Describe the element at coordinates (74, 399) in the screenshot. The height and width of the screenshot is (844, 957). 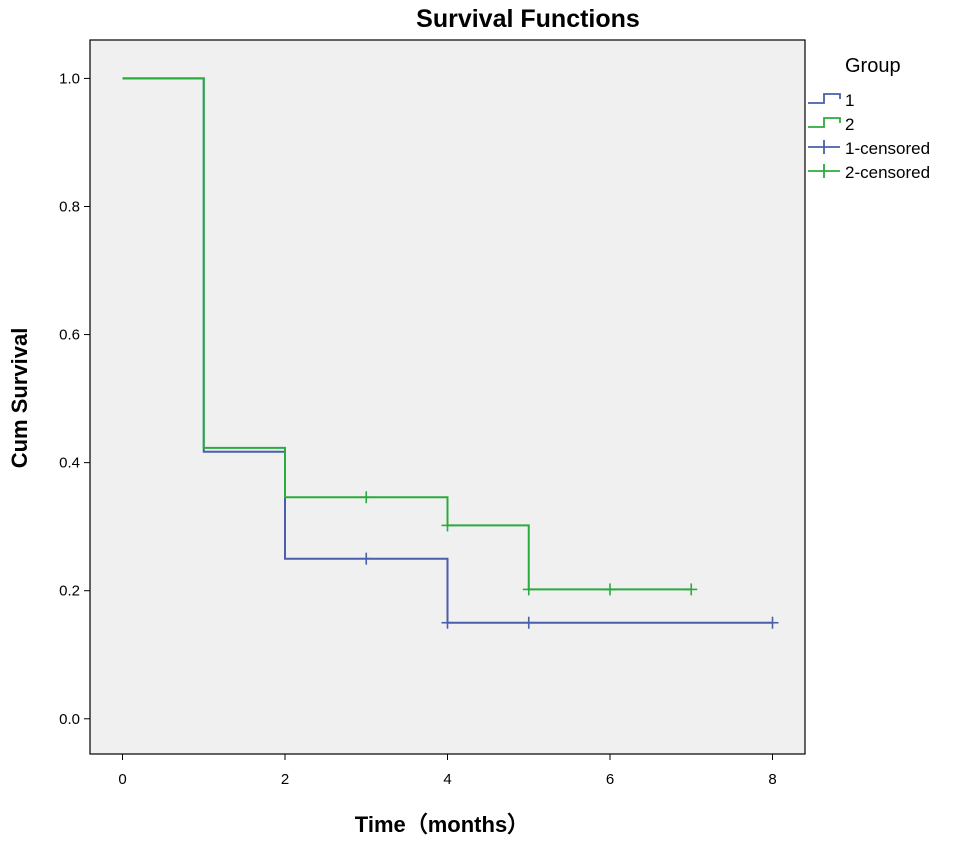
I see `y-axis: 0.0 0.2 0.4 0.6 0.8 1.0` at that location.